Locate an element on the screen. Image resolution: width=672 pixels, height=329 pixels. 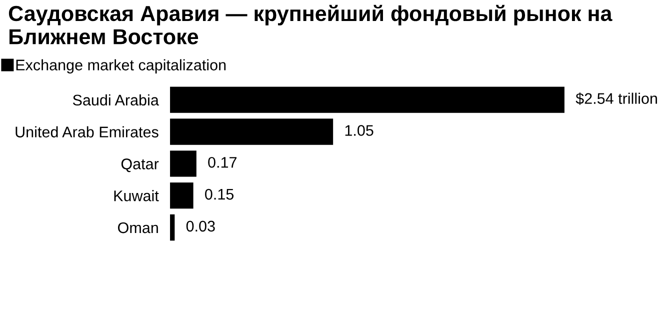
data-label: 0.03 is located at coordinates (200, 226).